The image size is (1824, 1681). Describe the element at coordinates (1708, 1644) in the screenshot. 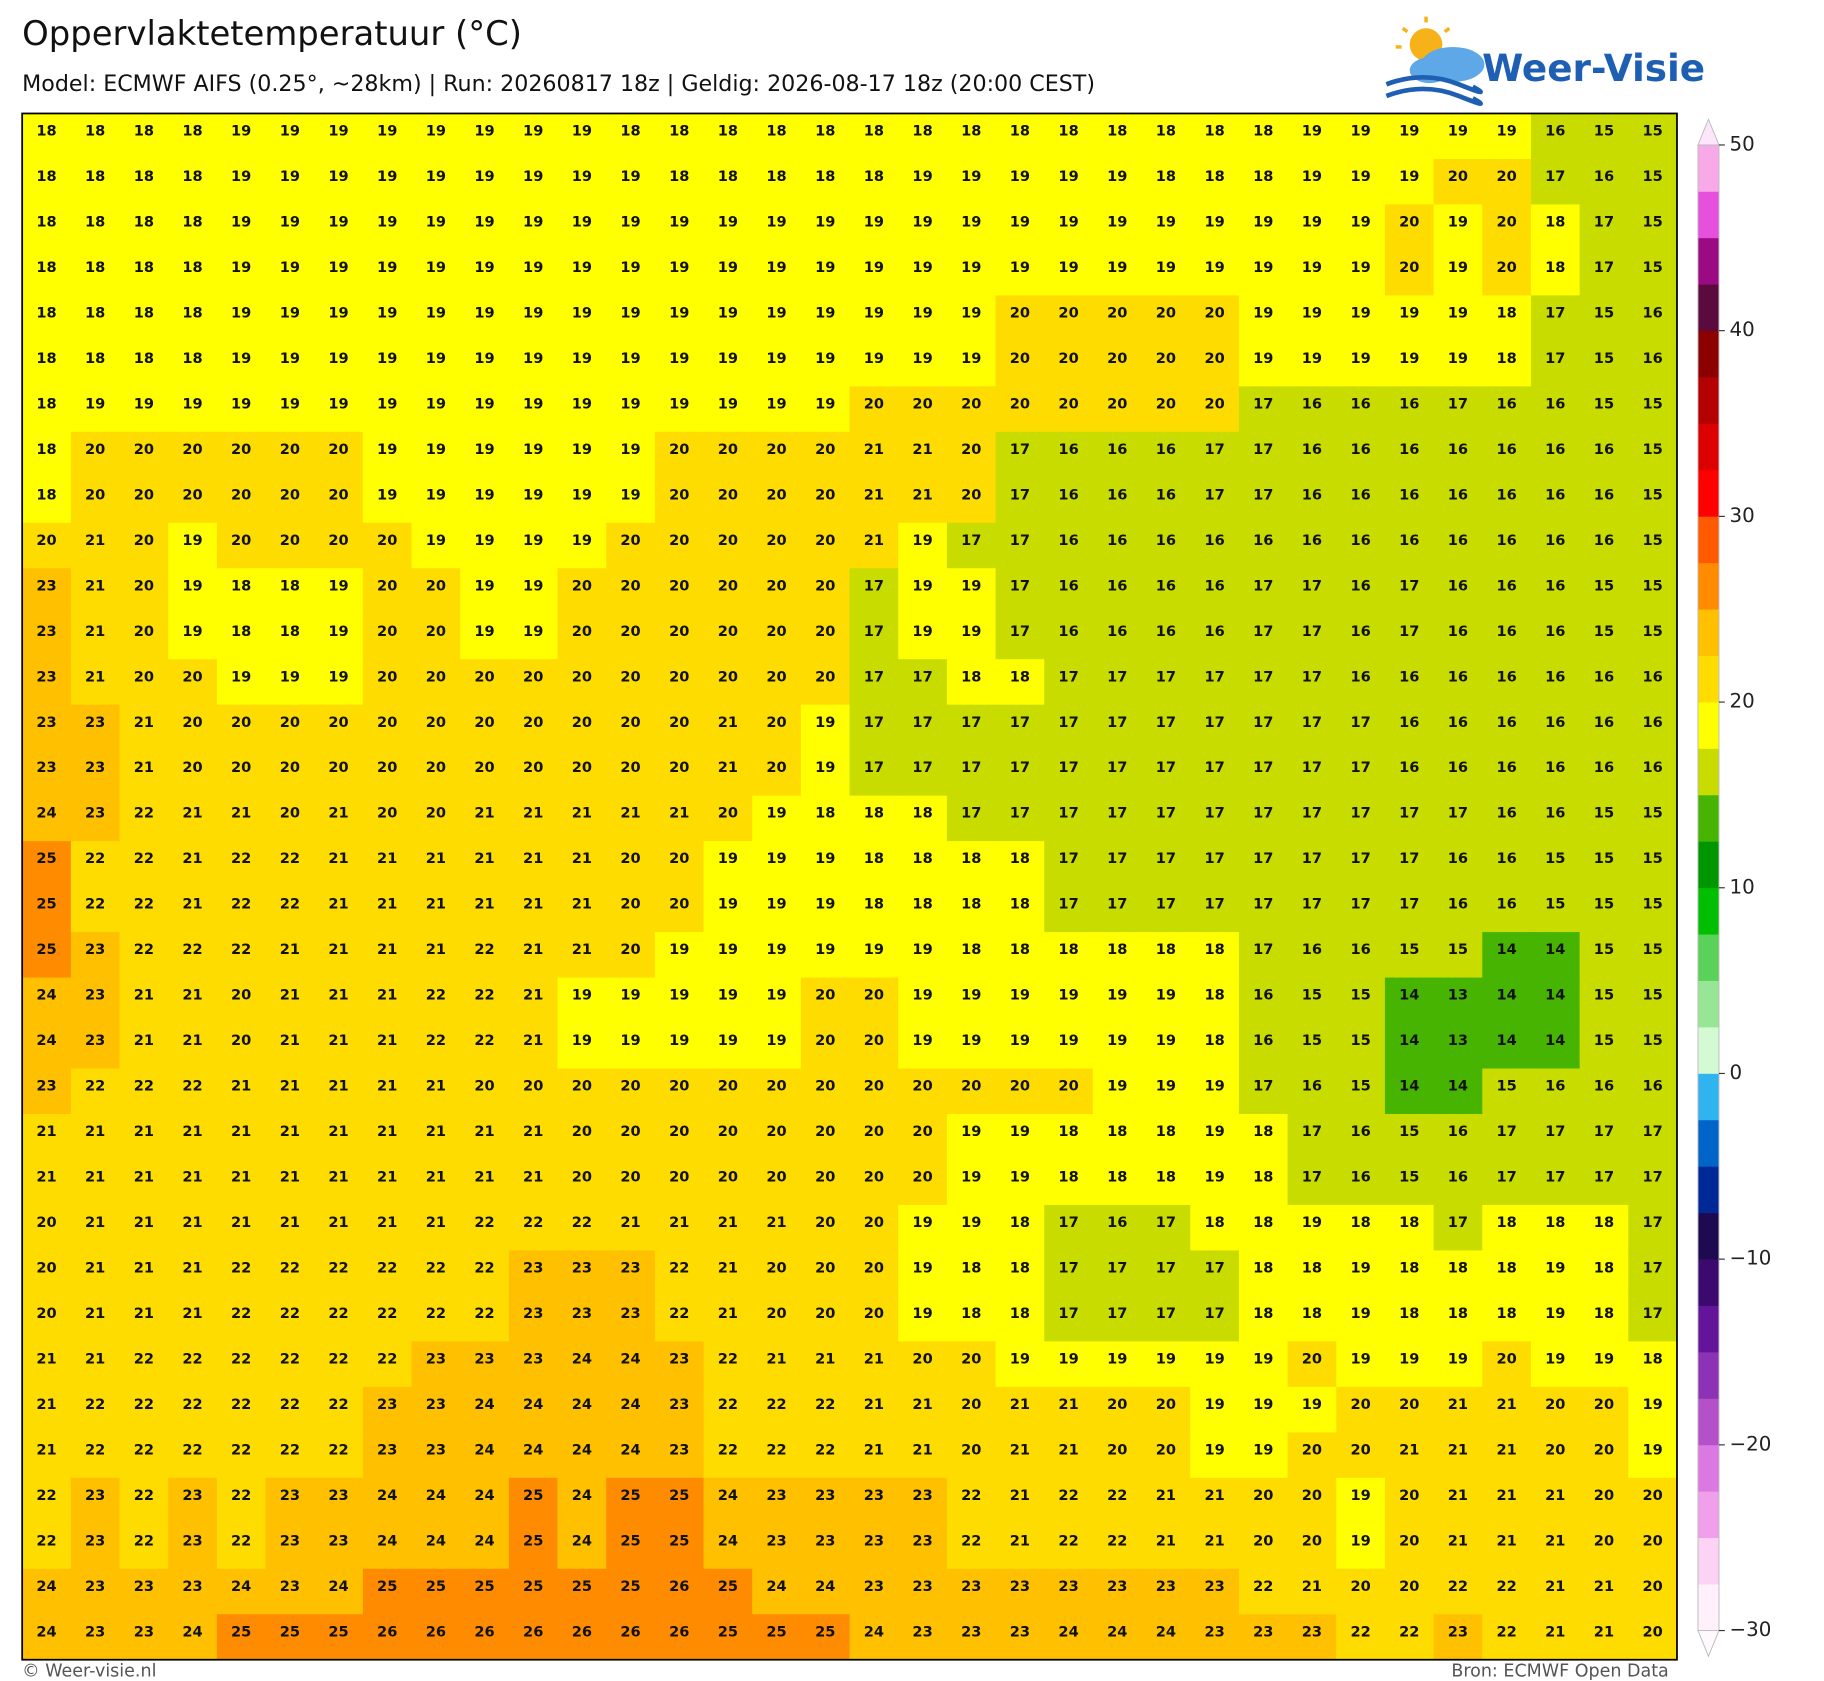

I see `colorbar-extend-bottom` at that location.